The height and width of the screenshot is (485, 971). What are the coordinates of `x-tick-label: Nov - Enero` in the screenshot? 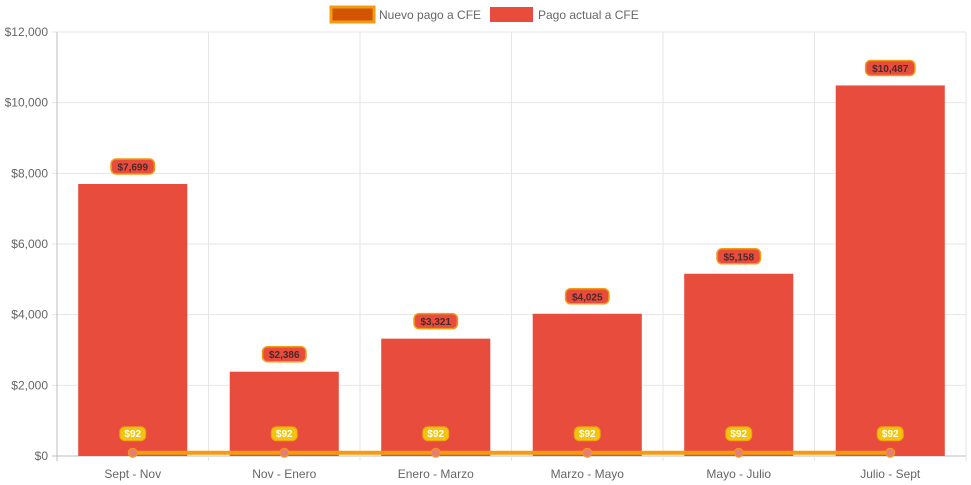 It's located at (284, 474).